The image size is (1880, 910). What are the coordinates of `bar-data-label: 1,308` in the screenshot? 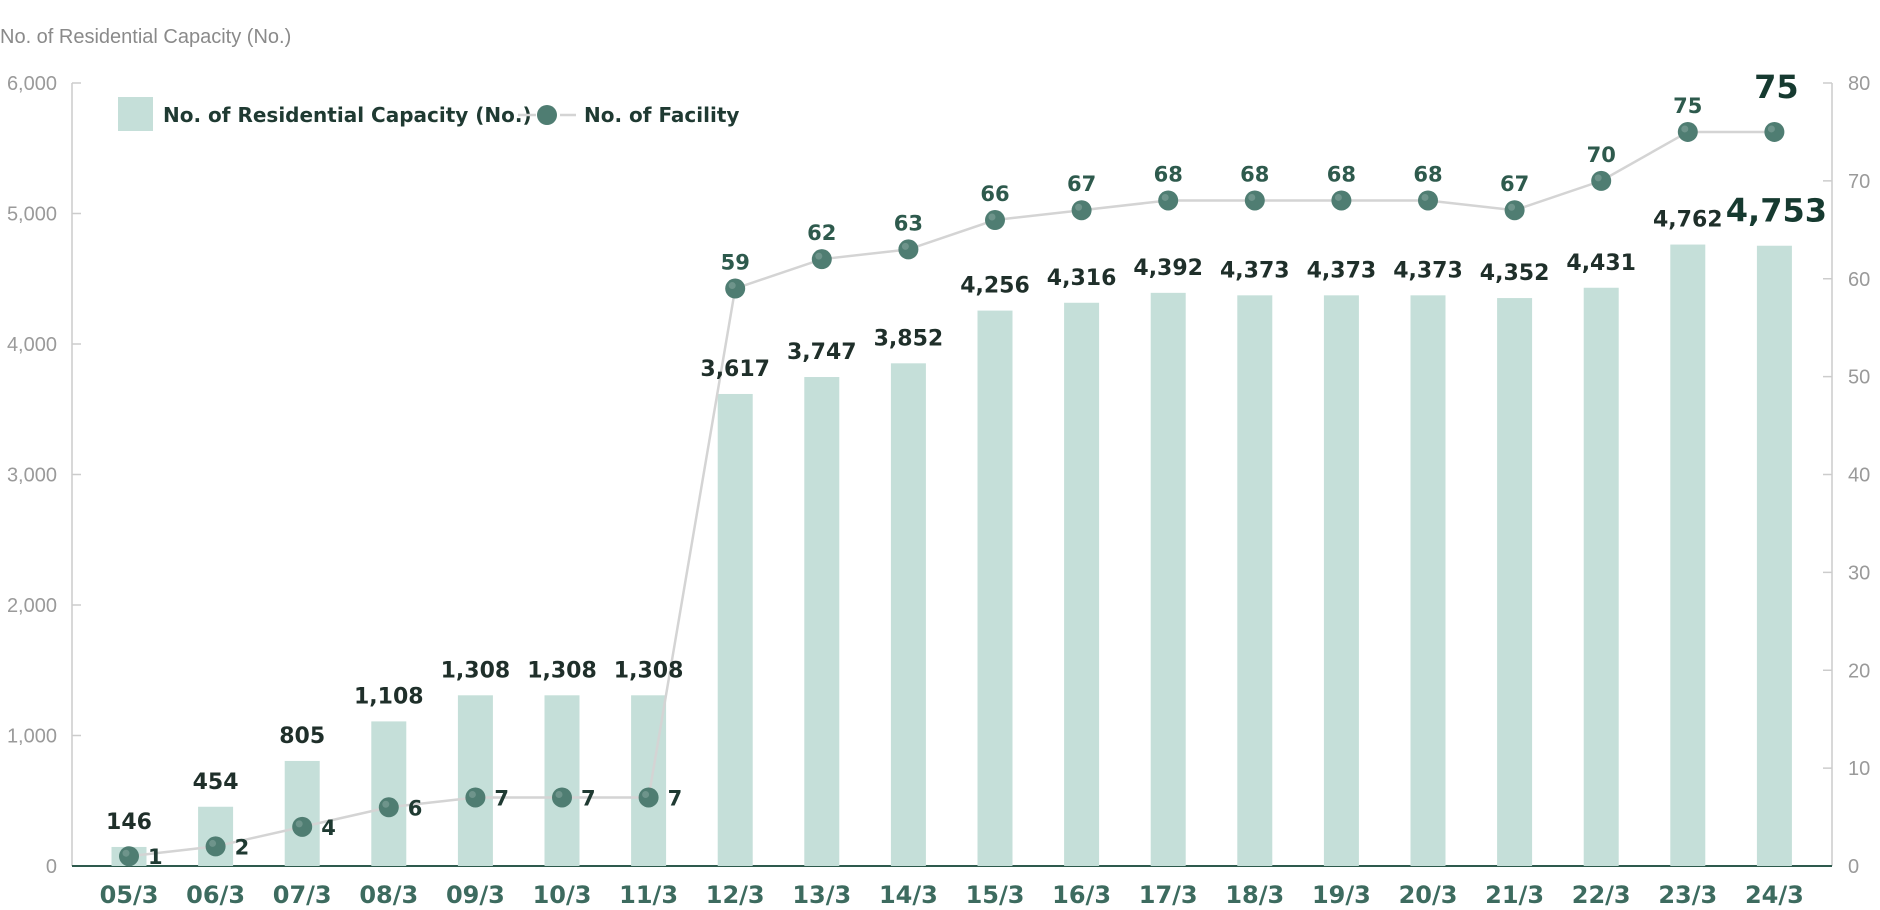 It's located at (562, 670).